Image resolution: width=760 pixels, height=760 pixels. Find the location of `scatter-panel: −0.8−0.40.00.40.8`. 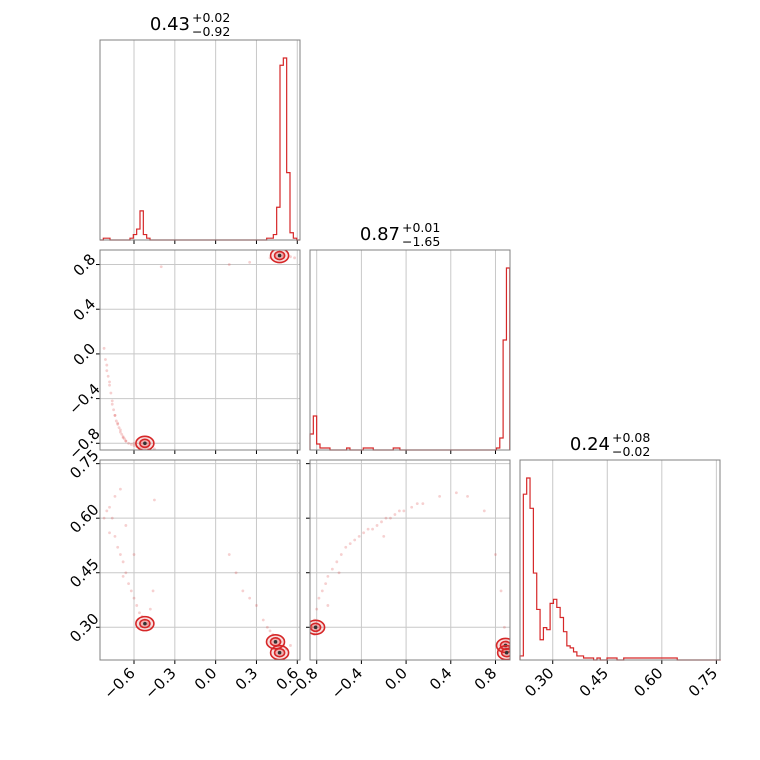

scatter-panel: −0.8−0.40.00.40.8 is located at coordinates (183, 356).